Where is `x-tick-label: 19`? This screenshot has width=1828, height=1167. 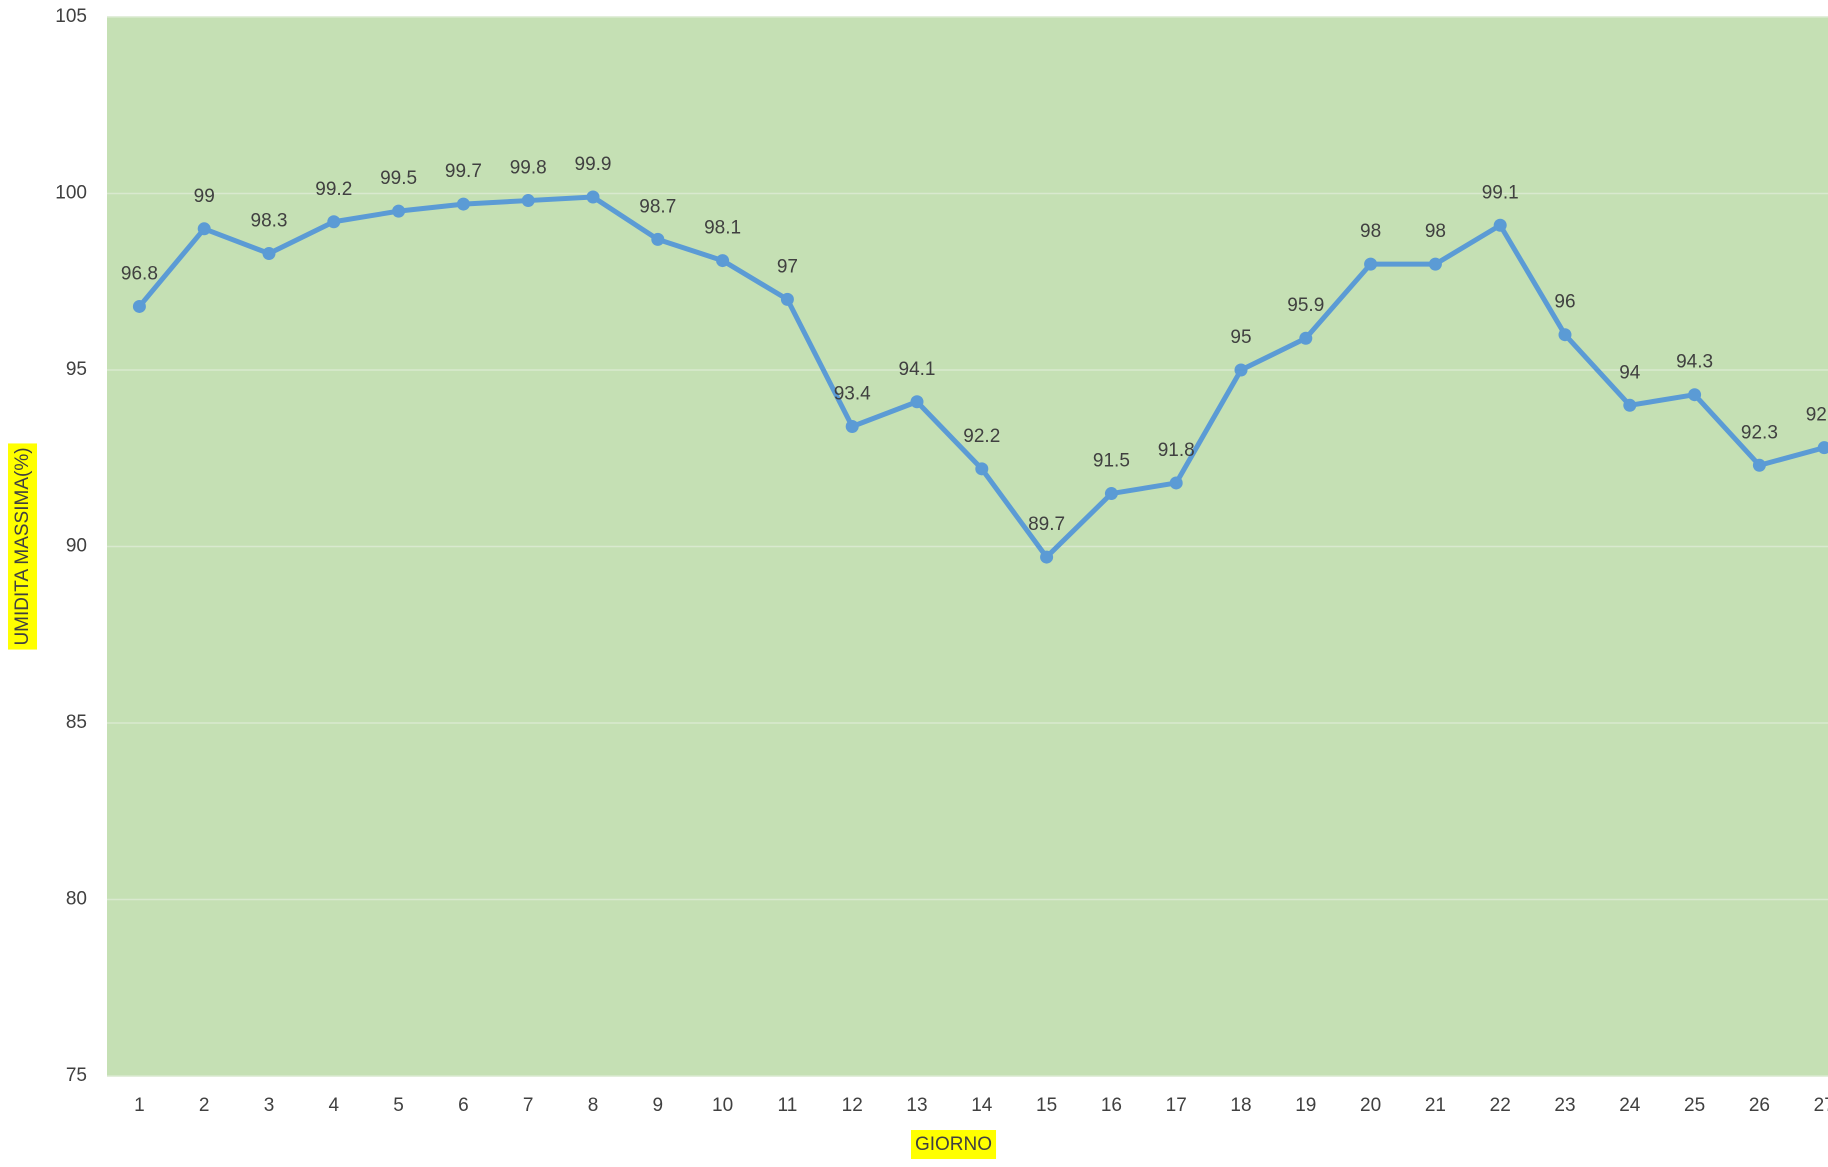
x-tick-label: 19 is located at coordinates (1305, 1105).